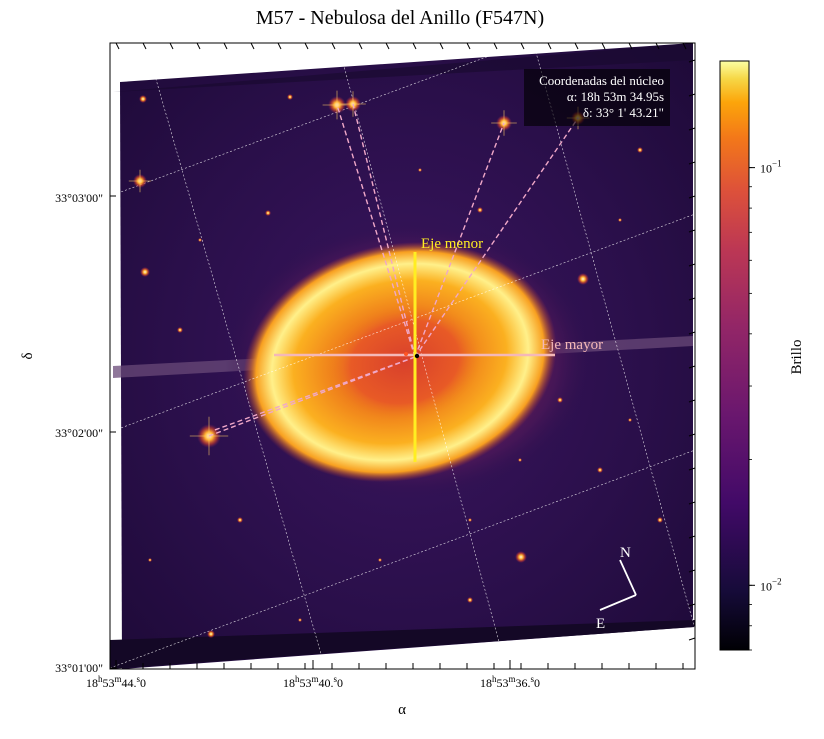  What do you see at coordinates (417, 356) in the screenshot?
I see `nucleus-marker` at bounding box center [417, 356].